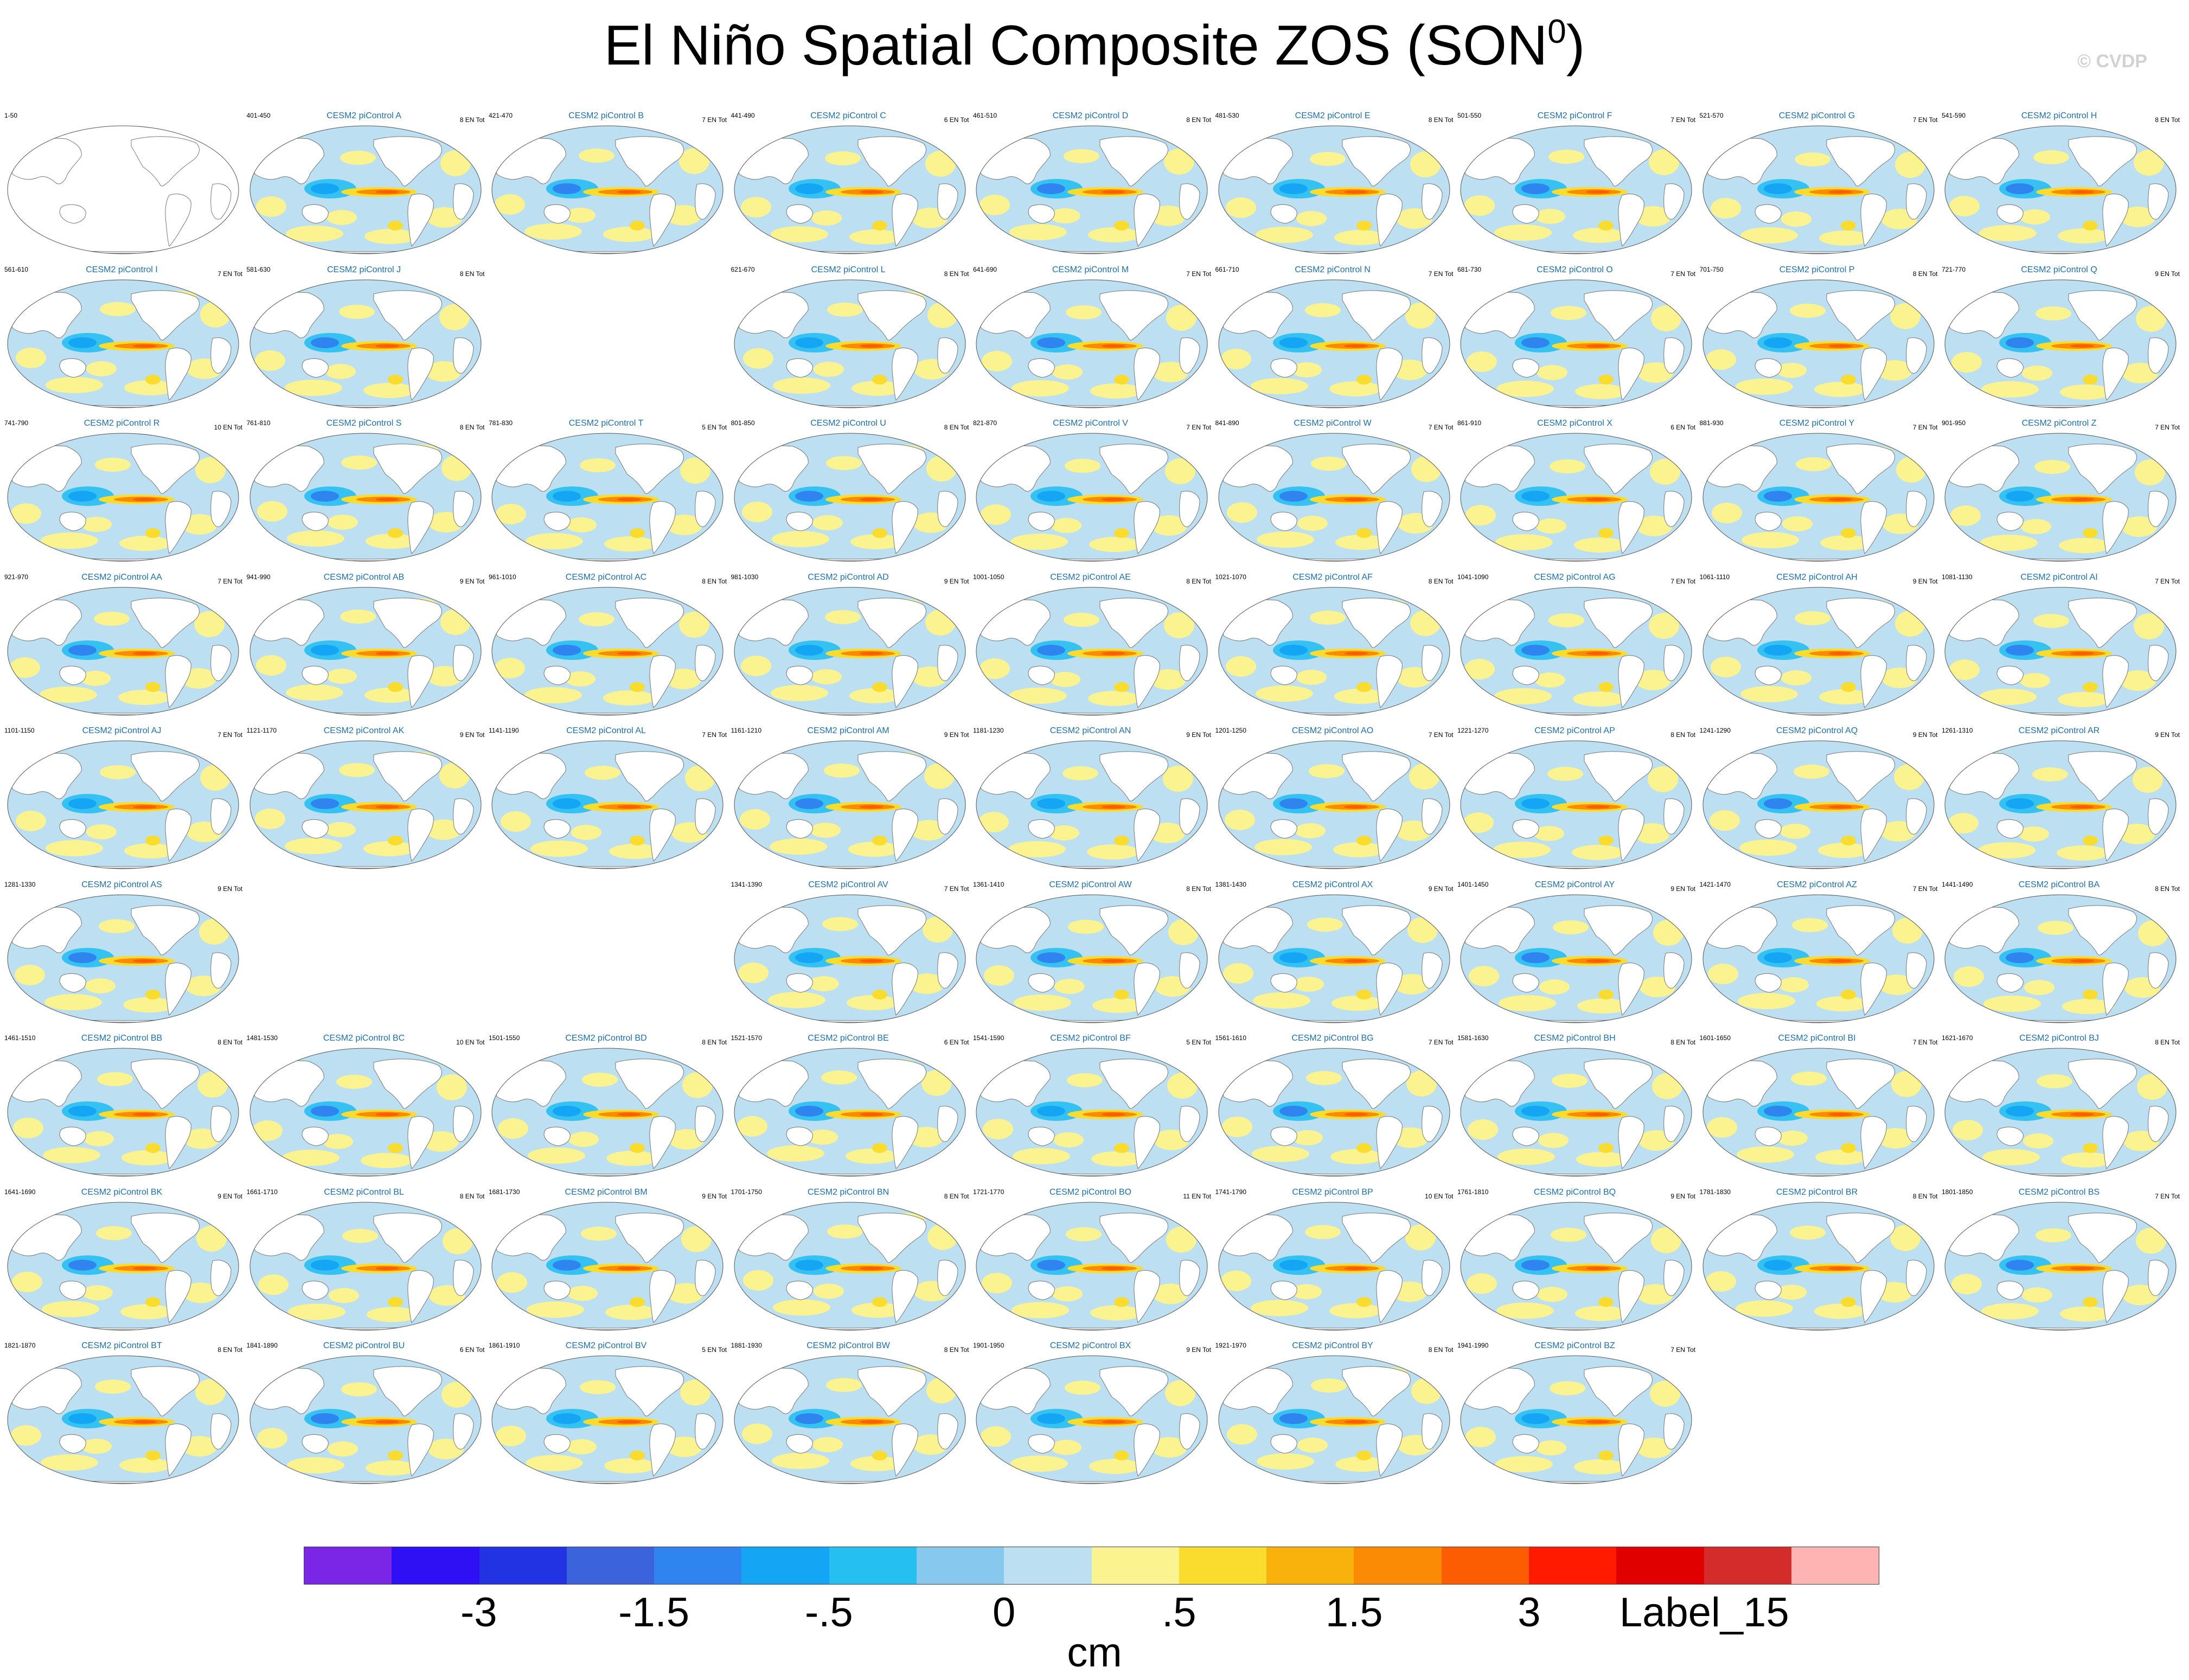 Image resolution: width=2189 pixels, height=1680 pixels. Describe the element at coordinates (1441, 1042) in the screenshot. I see `panel-event-count: 7 EN Tot` at that location.